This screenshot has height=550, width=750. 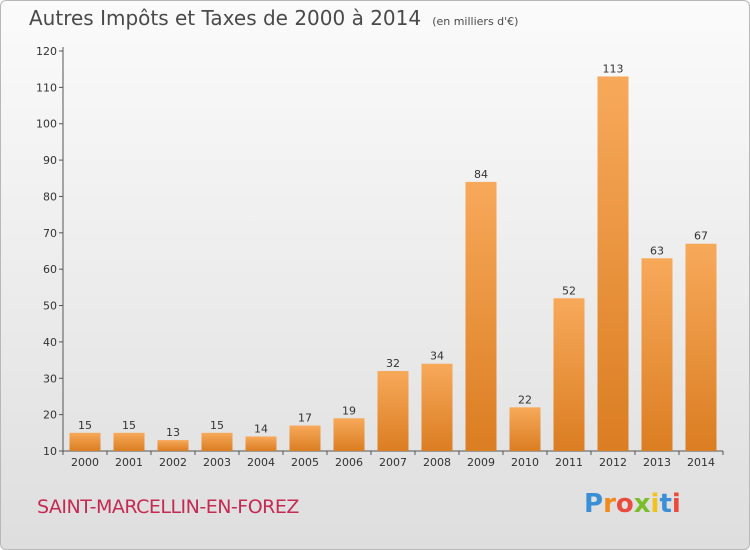 I want to click on y-tick-label: 30, so click(x=50, y=378).